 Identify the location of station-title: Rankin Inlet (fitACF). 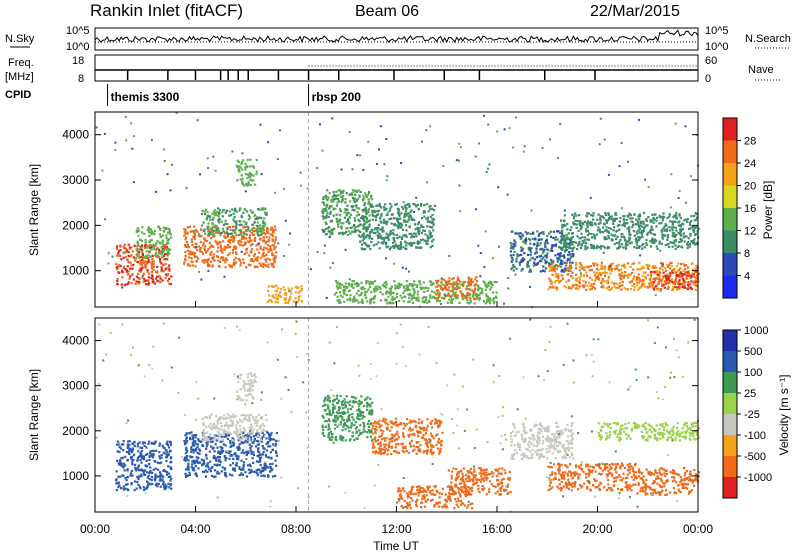
(166, 10).